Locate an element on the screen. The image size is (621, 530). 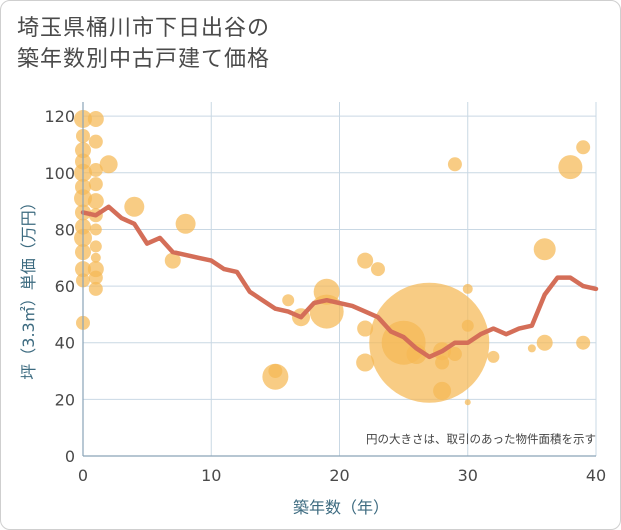
x-tick-label: 10 is located at coordinates (211, 475).